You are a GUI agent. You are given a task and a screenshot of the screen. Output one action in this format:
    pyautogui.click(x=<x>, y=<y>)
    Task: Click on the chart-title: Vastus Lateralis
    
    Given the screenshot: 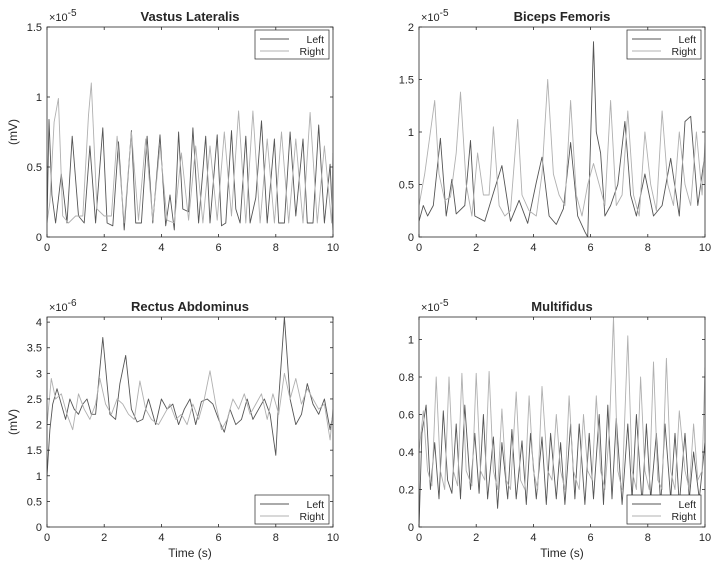 What is the action you would take?
    pyautogui.click(x=190, y=16)
    